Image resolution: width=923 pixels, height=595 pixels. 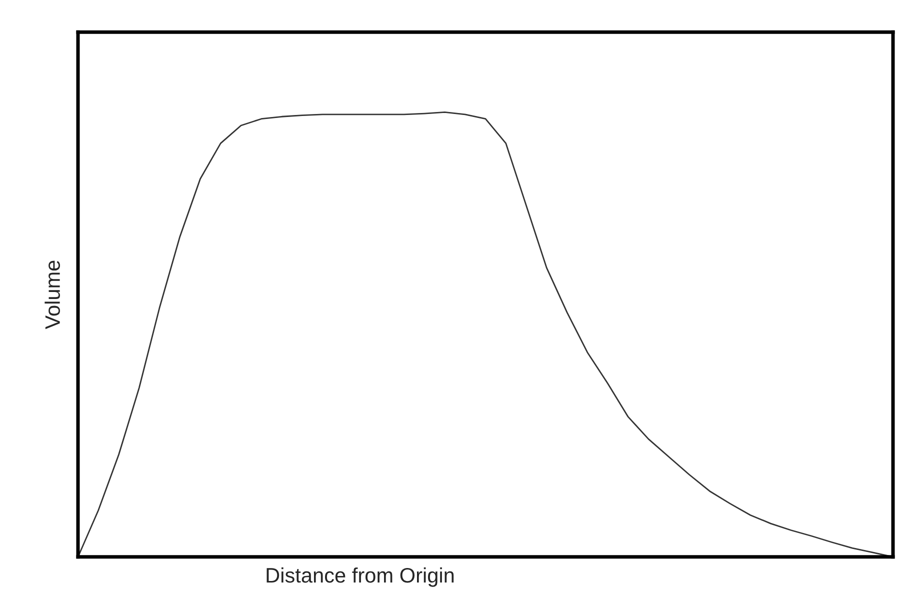 What do you see at coordinates (360, 577) in the screenshot?
I see `x-axis-title: Distance from Origin` at bounding box center [360, 577].